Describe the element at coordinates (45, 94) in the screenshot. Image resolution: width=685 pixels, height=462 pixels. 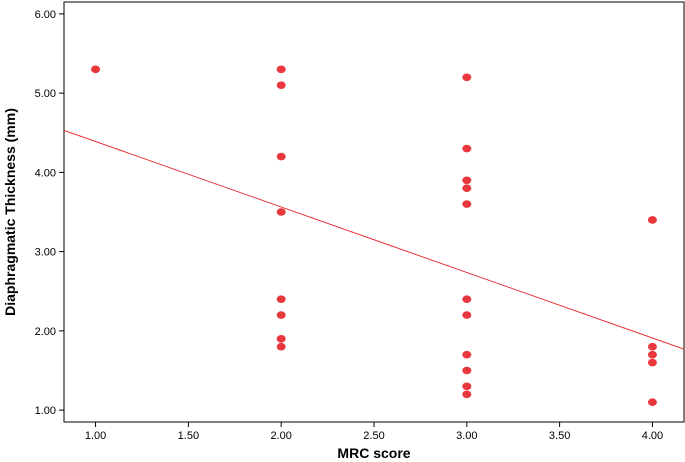
I see `y-tick-label: 5.00` at that location.